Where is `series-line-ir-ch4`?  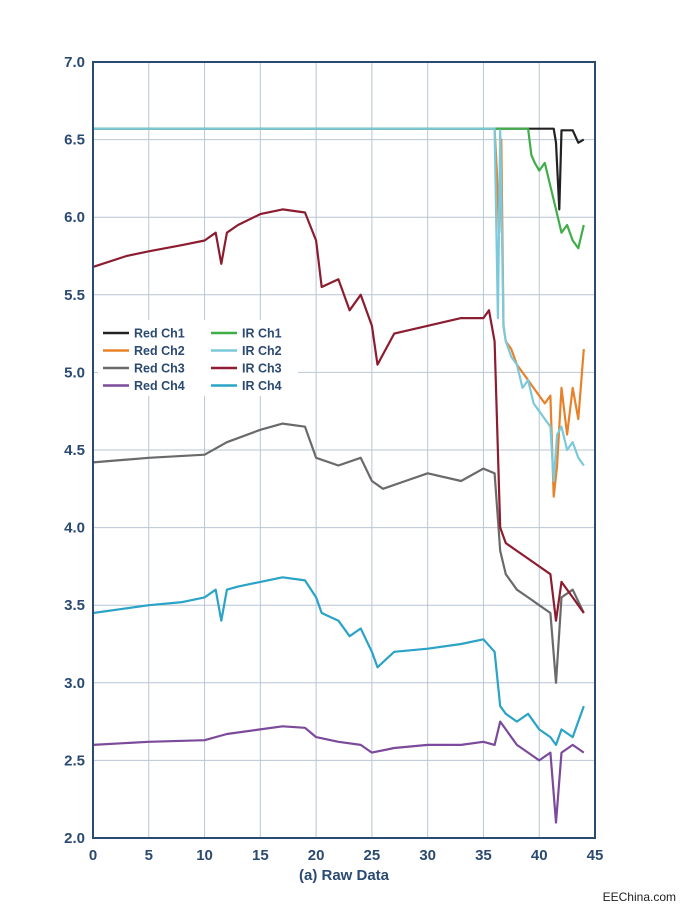
series-line-ir-ch4 is located at coordinates (338, 661).